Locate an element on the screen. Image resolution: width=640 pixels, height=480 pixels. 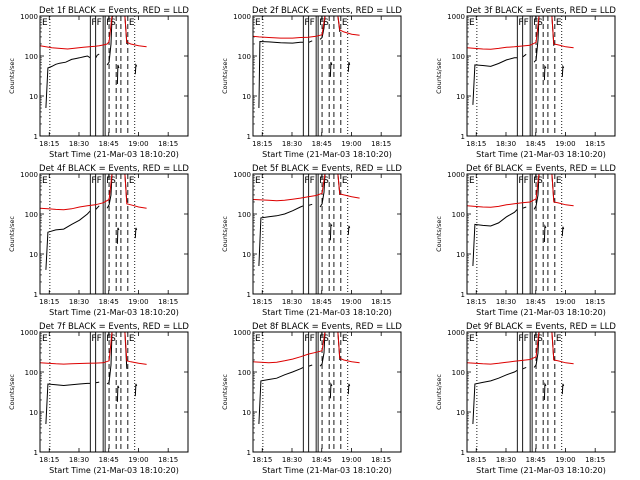
det-6f-frame is located at coordinates (541, 234).